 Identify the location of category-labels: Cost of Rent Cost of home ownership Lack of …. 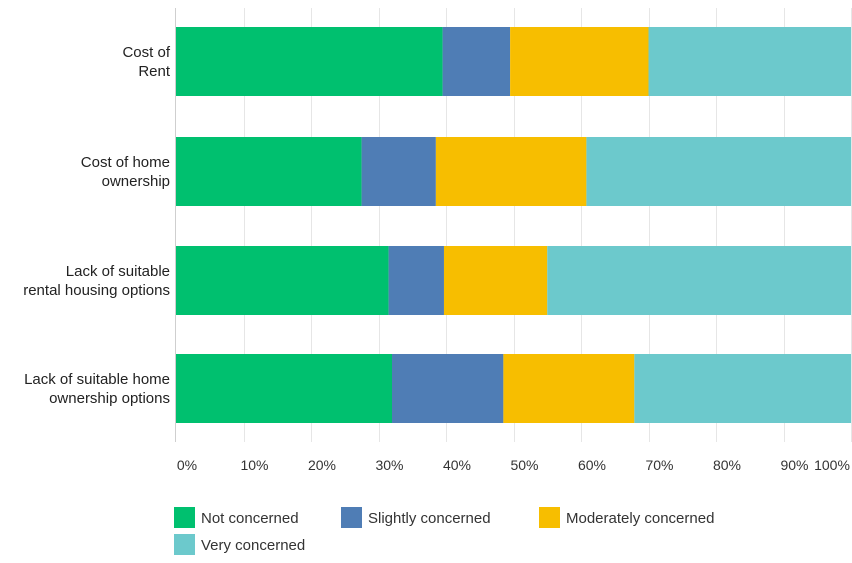
(97, 225).